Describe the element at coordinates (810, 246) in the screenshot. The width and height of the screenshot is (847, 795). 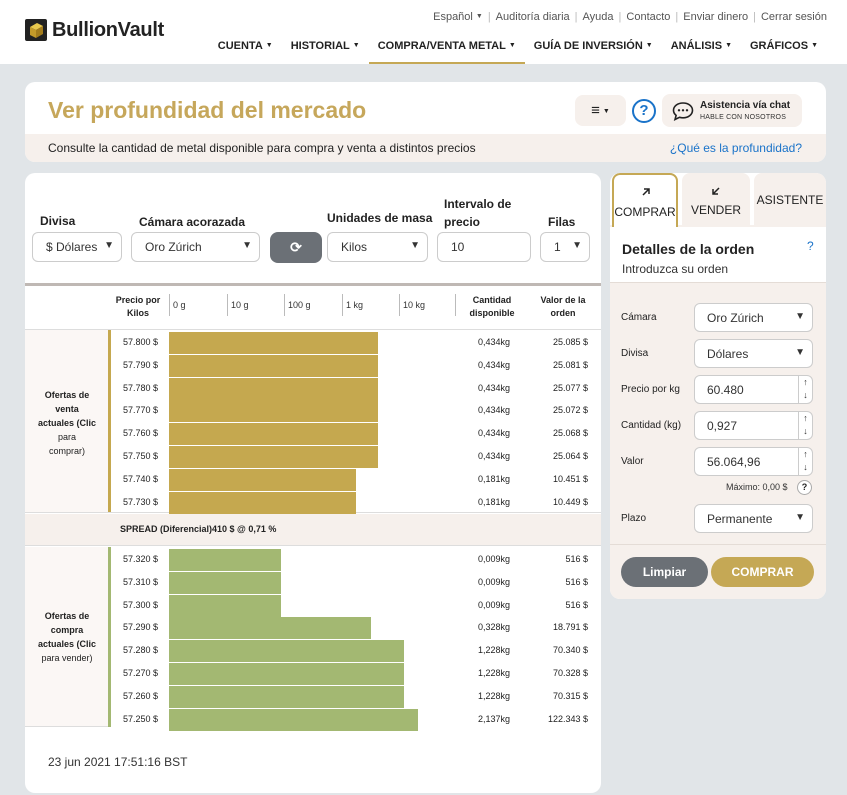
I see `order-help-icon: ?` at that location.